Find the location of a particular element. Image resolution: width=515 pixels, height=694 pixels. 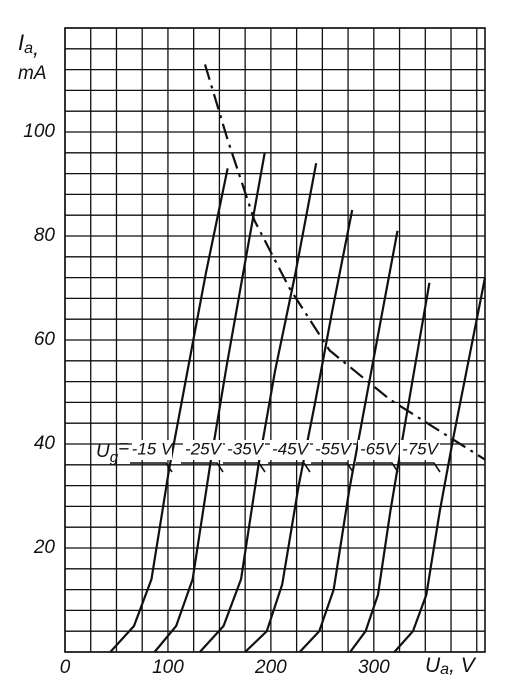

y-axis-label: Ia, is located at coordinates (28, 45).